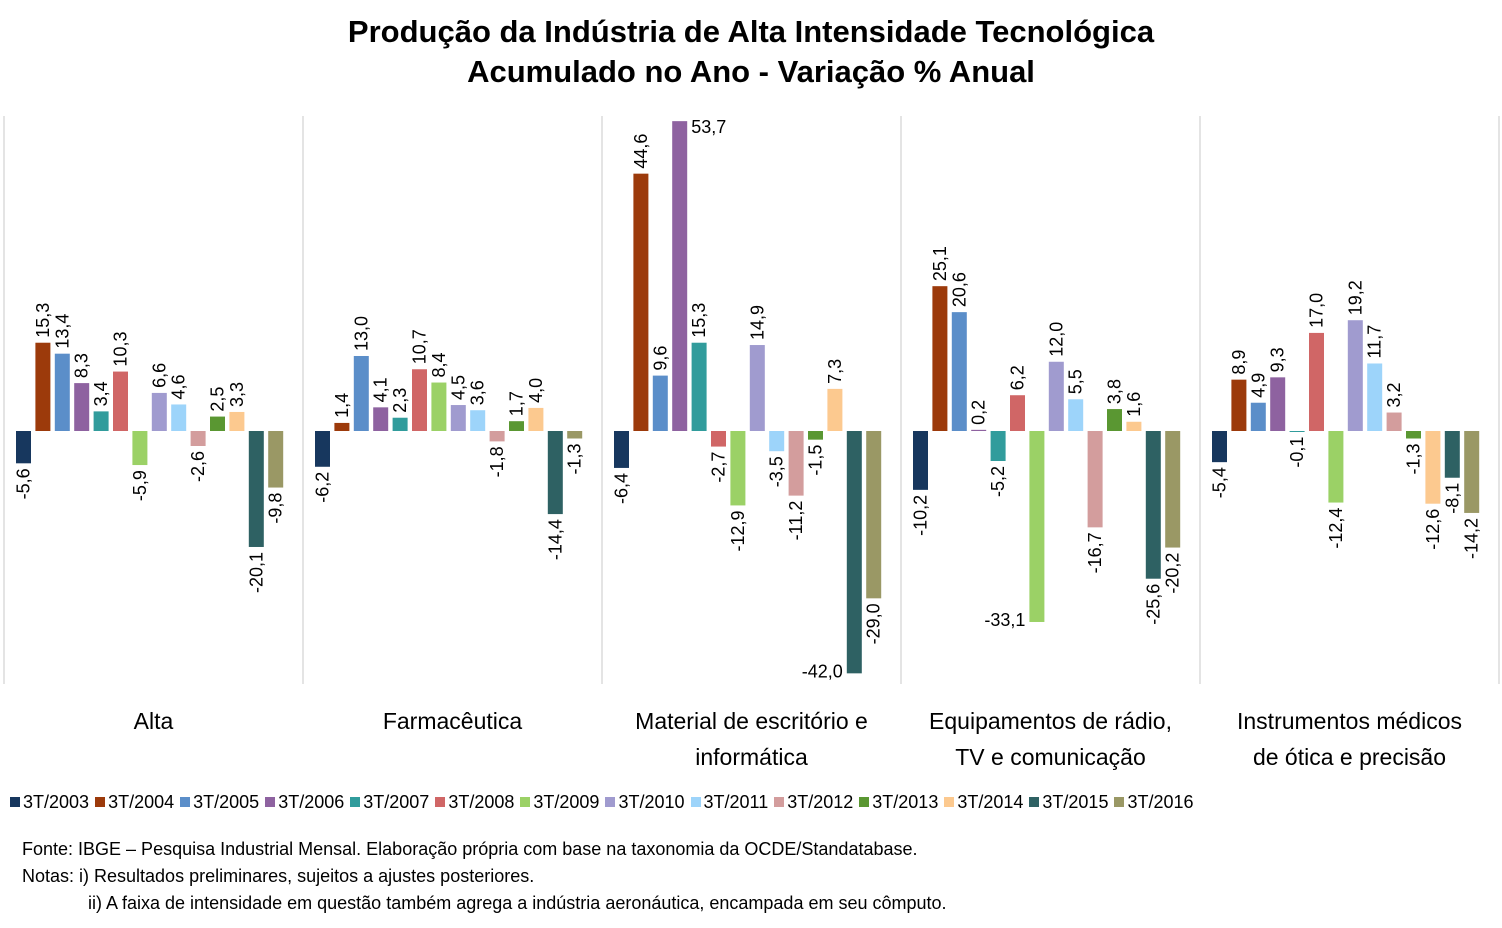 The height and width of the screenshot is (928, 1502). I want to click on data-label: 1,4, so click(342, 405).